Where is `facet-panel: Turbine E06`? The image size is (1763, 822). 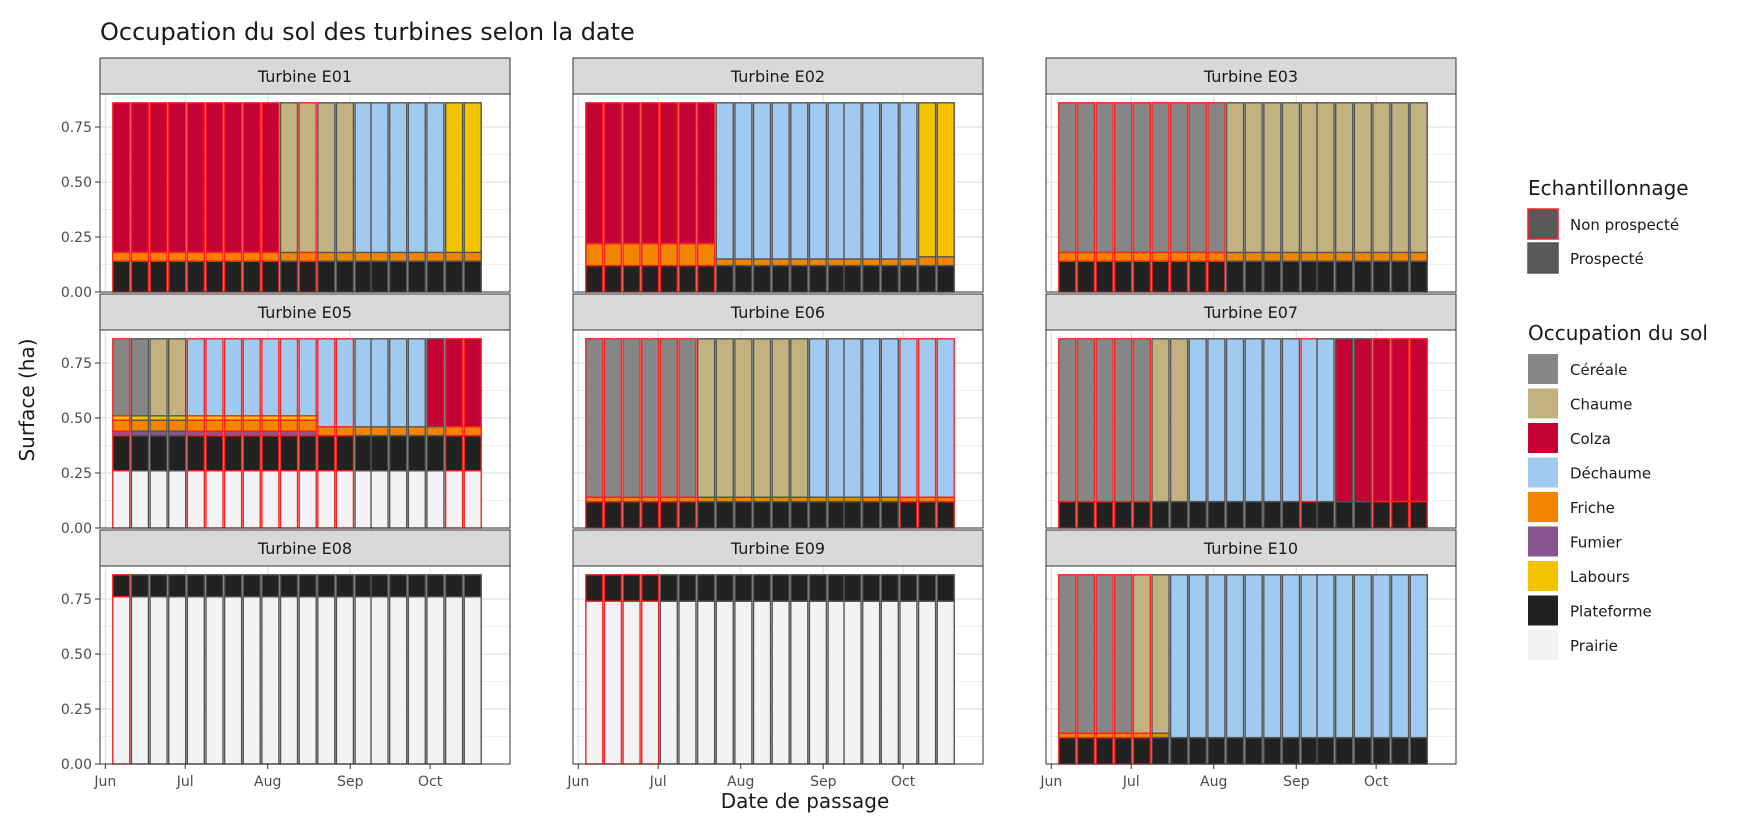 facet-panel: Turbine E06 is located at coordinates (778, 411).